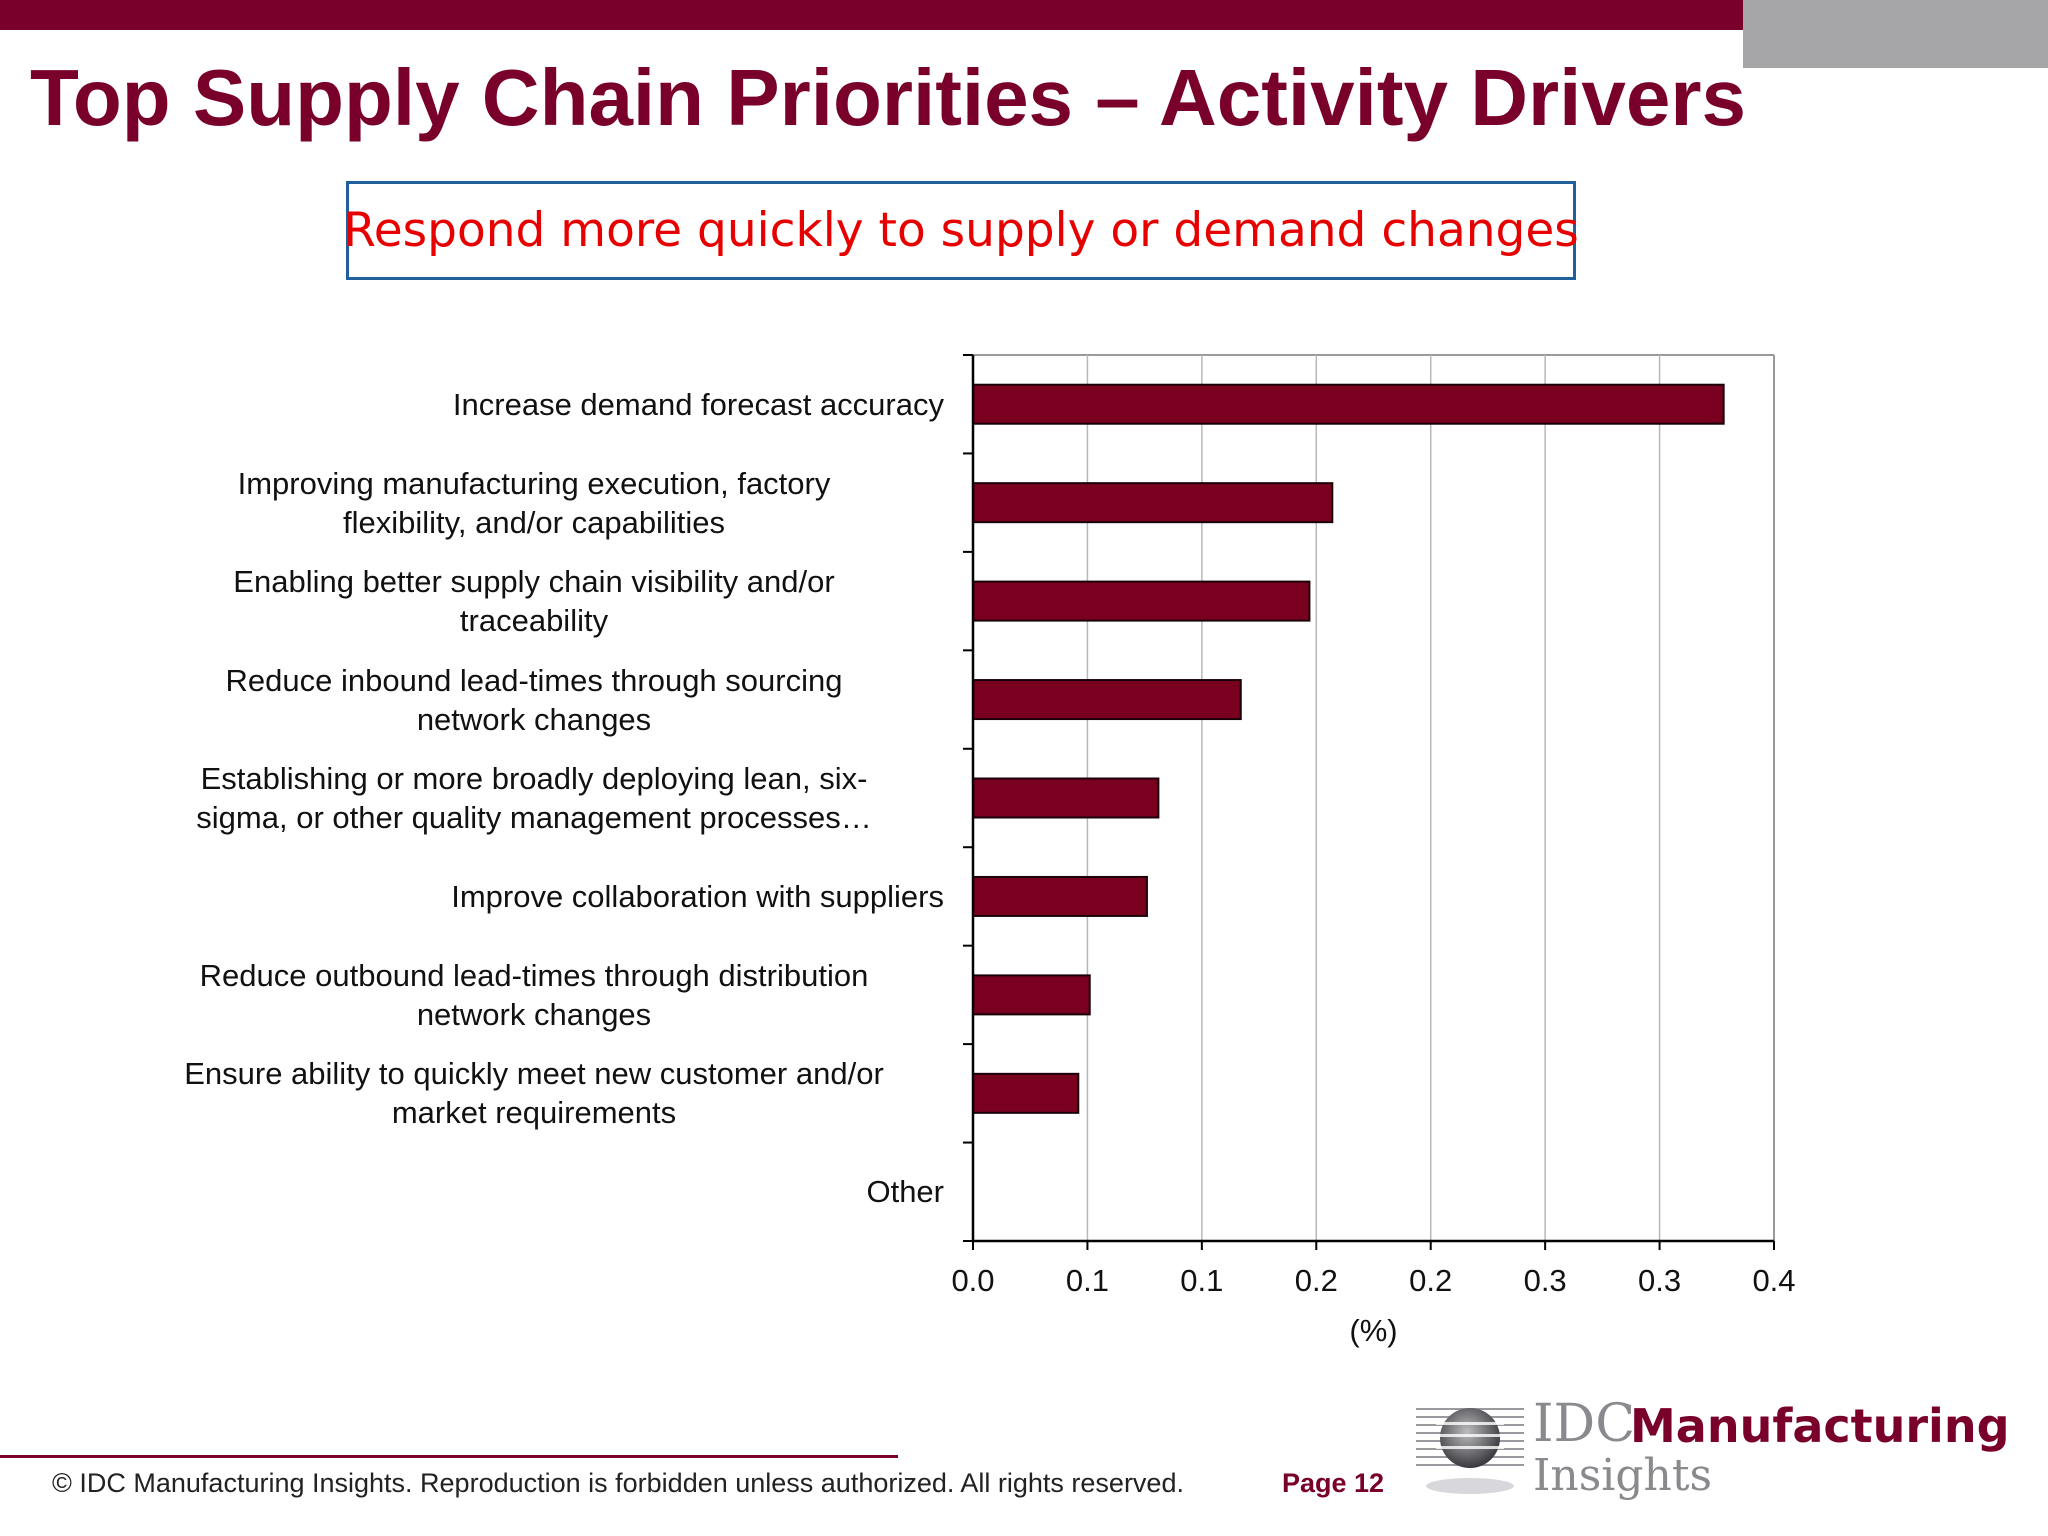  Describe the element at coordinates (1584, 1424) in the screenshot. I see `logo-idc-text: IDC` at that location.